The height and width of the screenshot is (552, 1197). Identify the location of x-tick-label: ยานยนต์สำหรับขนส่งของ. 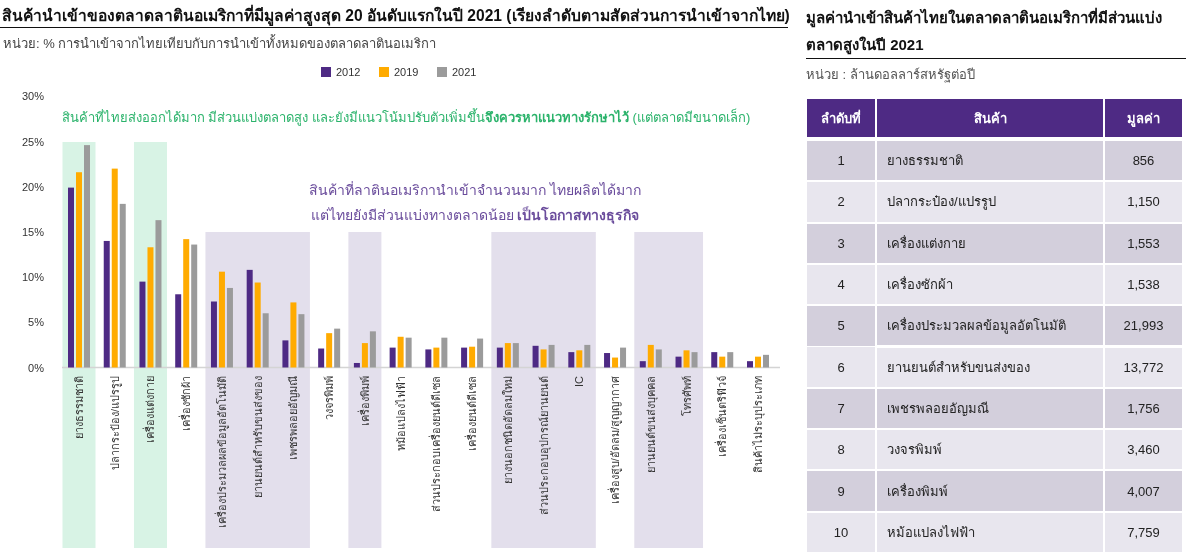
(257, 437).